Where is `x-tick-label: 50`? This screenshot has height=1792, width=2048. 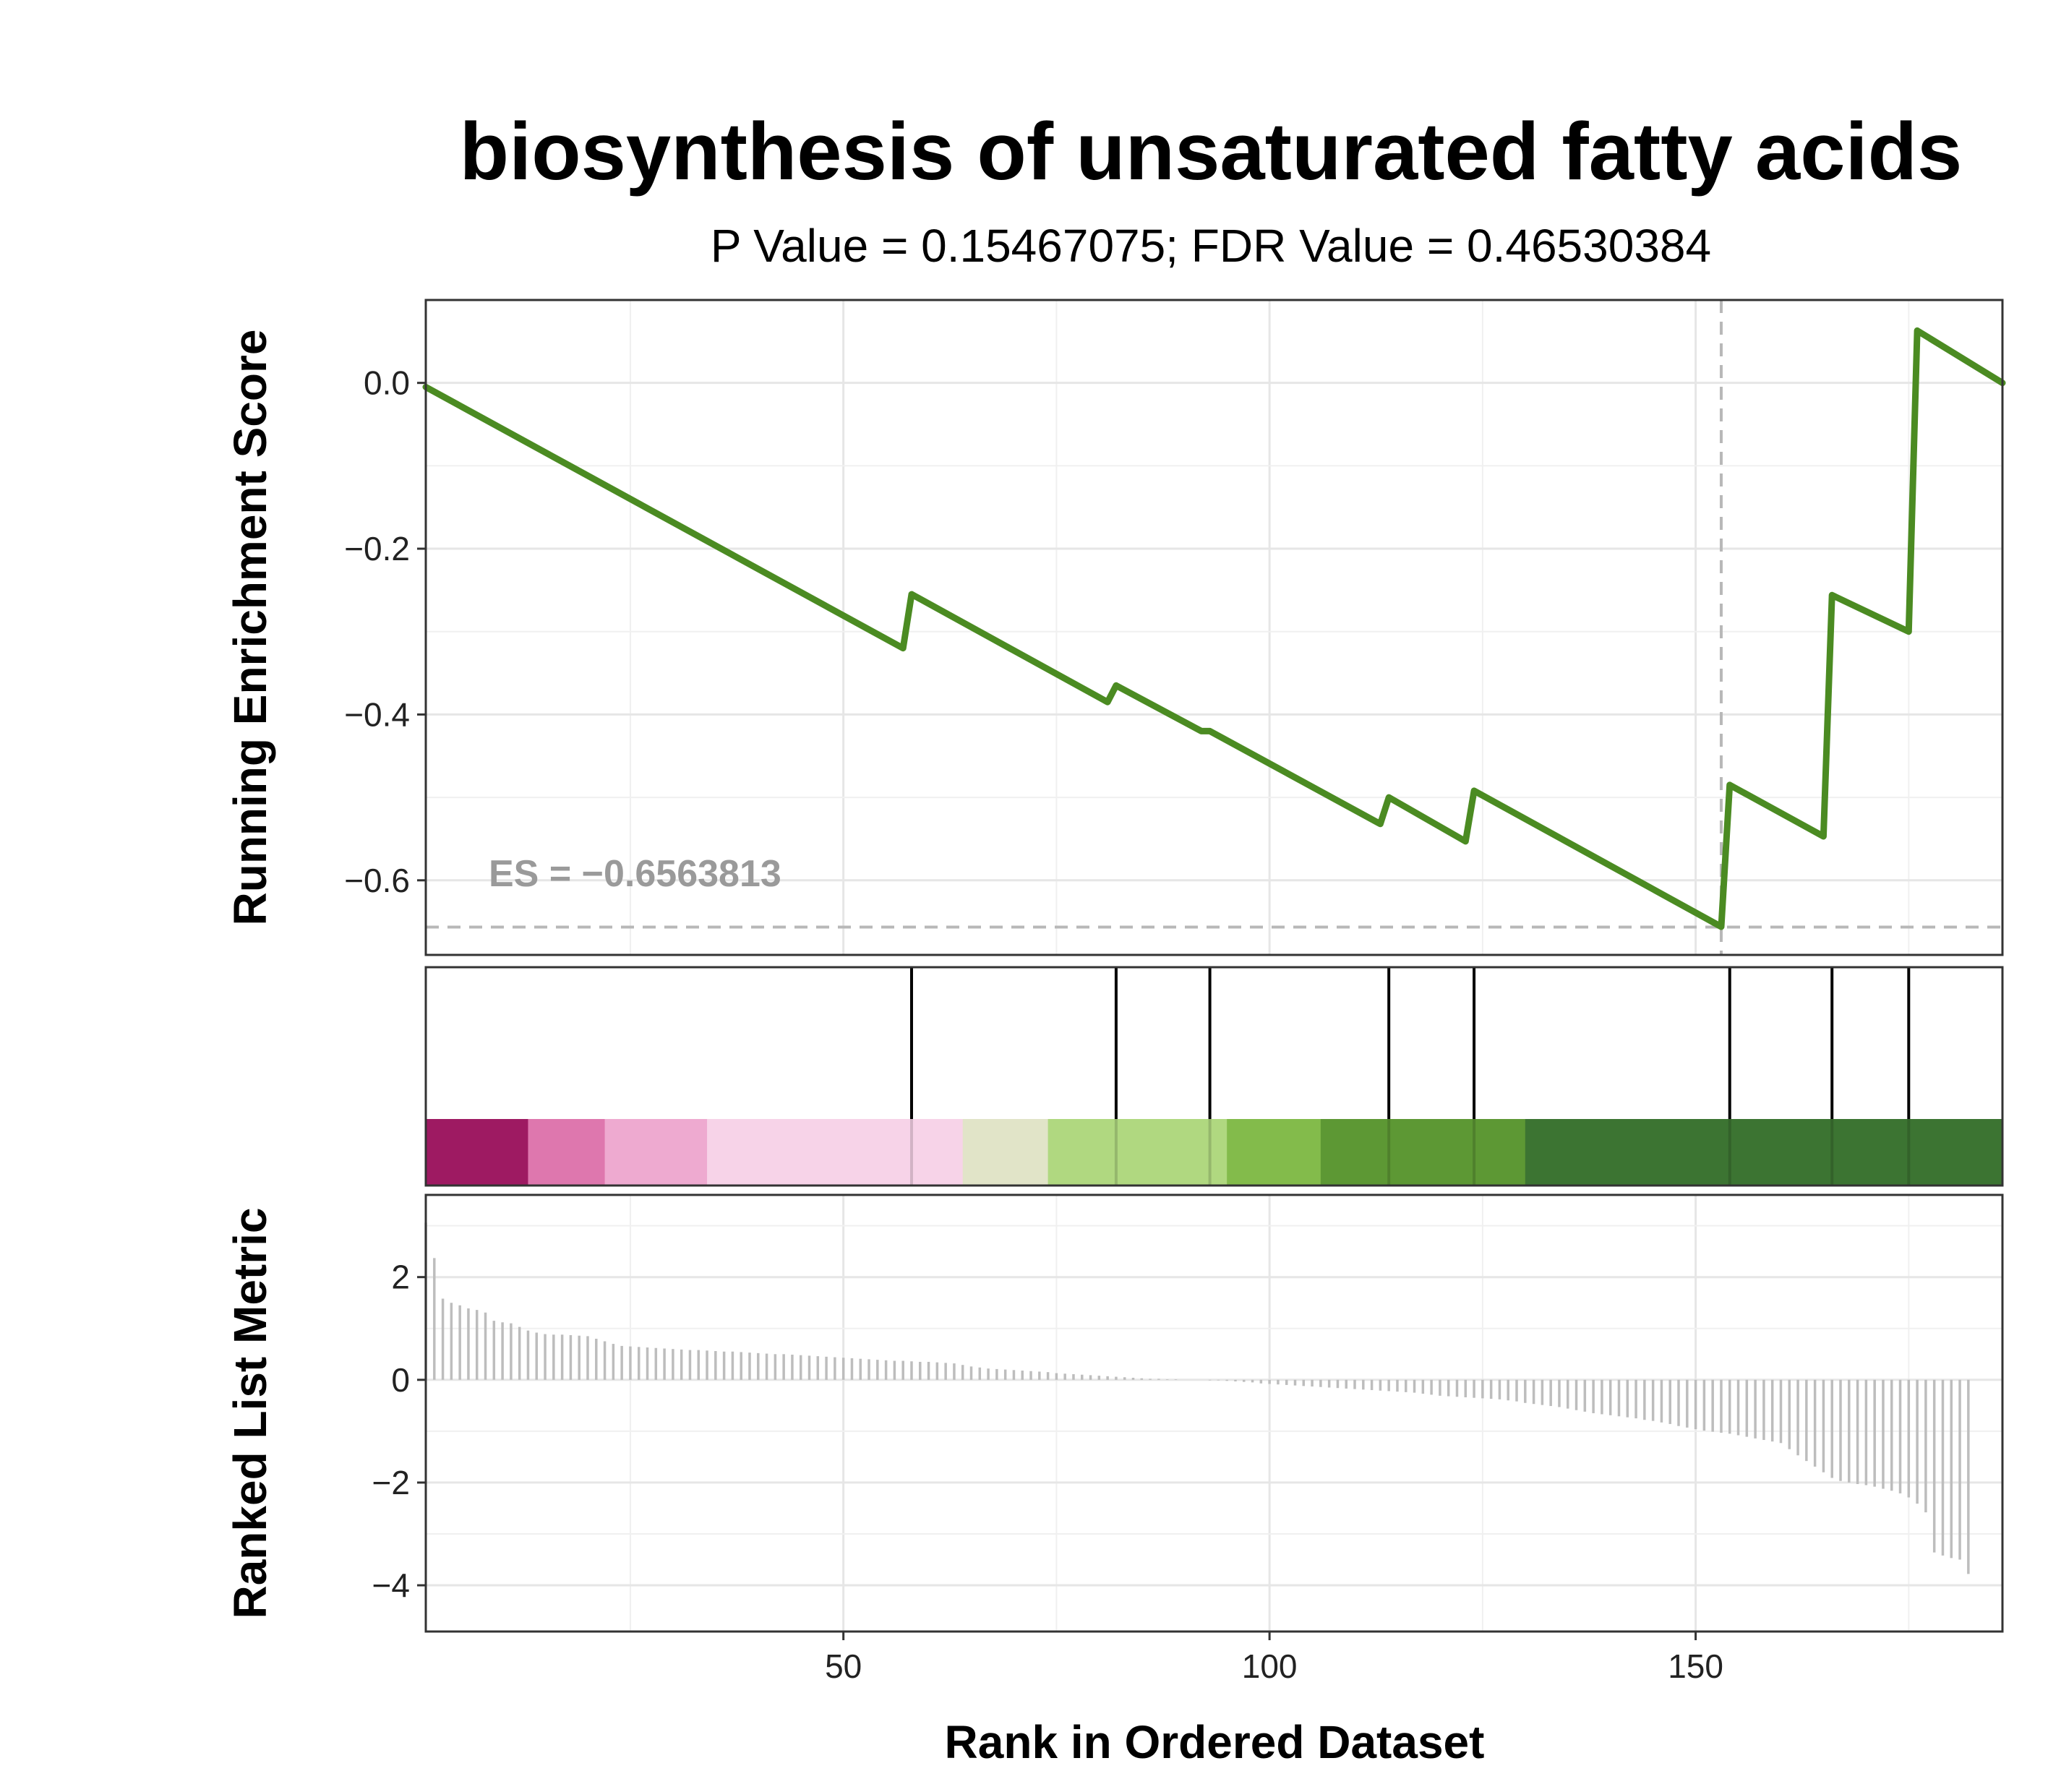
x-tick-label: 50 is located at coordinates (843, 1666).